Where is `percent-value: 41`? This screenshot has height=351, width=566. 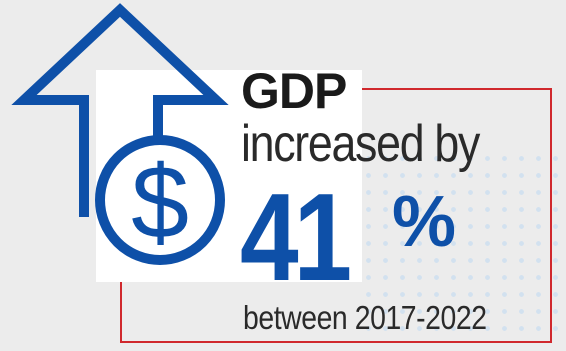
percent-value: 41 is located at coordinates (296, 238).